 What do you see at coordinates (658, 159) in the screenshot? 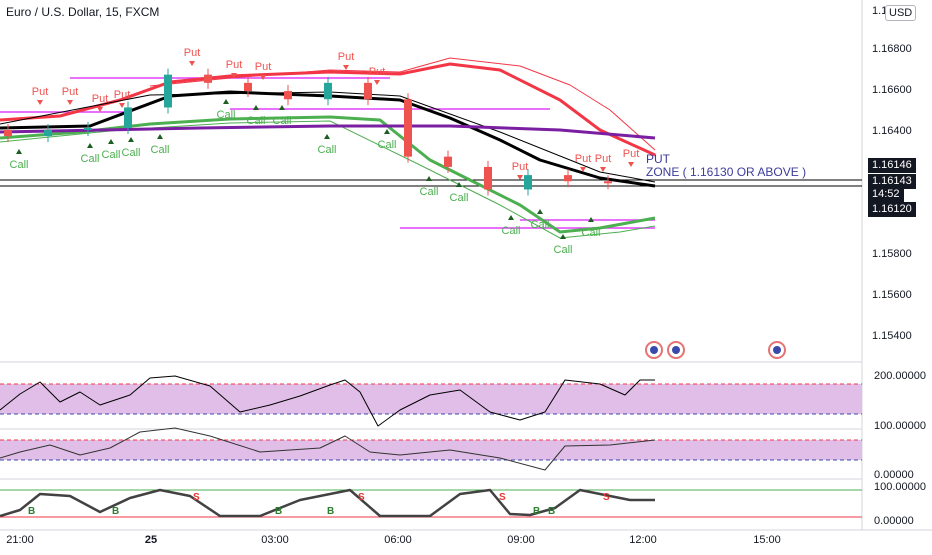
I see `put-zone-title: PUT` at bounding box center [658, 159].